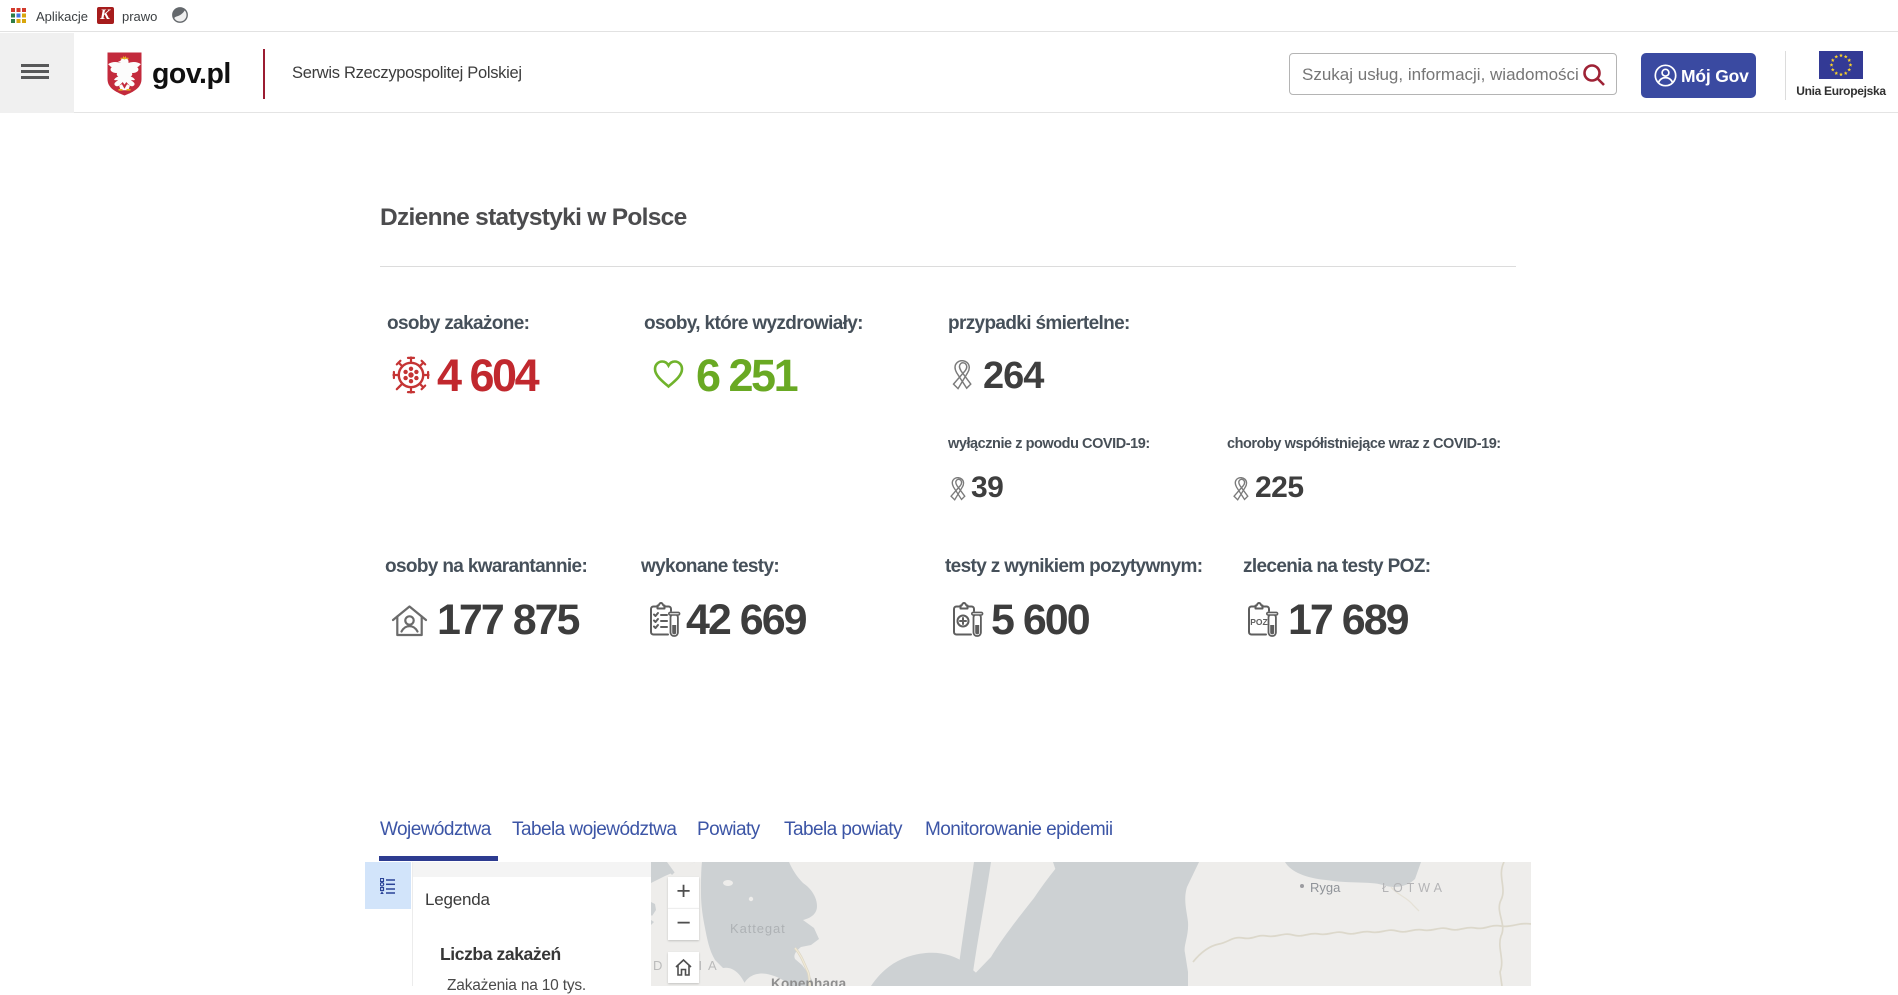 This screenshot has width=1898, height=995. I want to click on svg-text: POZ, so click(1258, 622).